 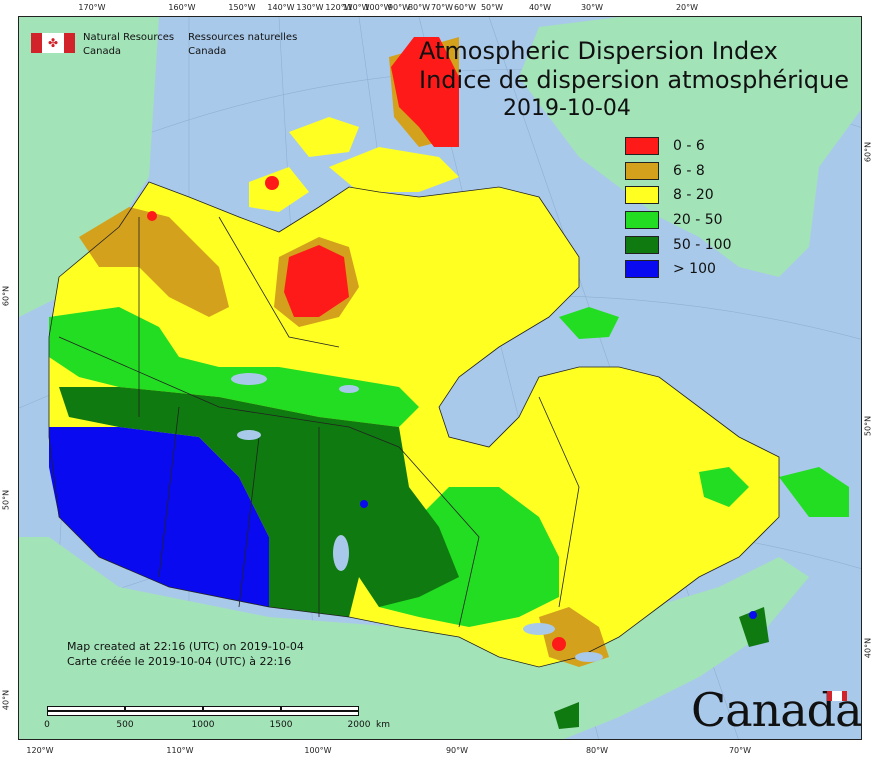 What do you see at coordinates (180, 750) in the screenshot?
I see `bottom-tick-110w: 110°W` at bounding box center [180, 750].